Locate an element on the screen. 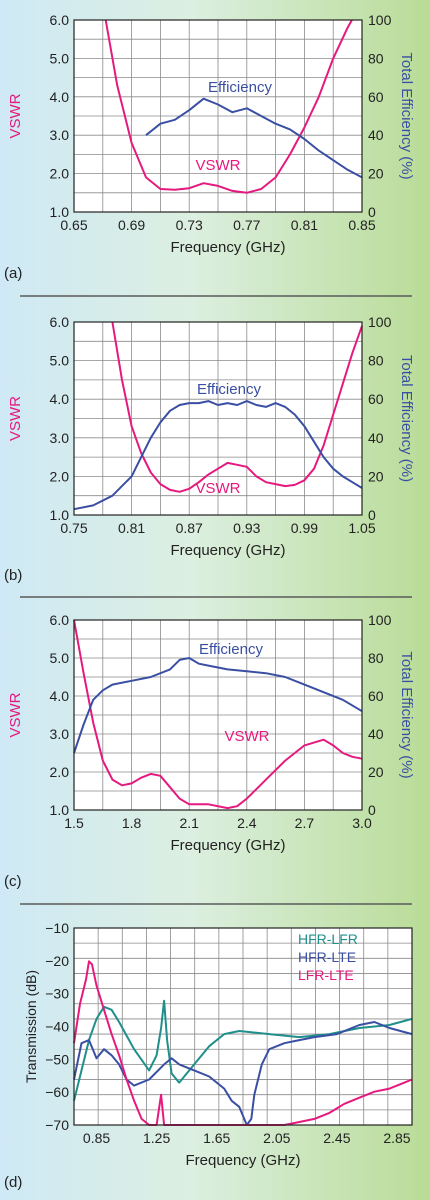 This screenshot has width=430, height=1200. panel-label-a: (a) is located at coordinates (13, 273).